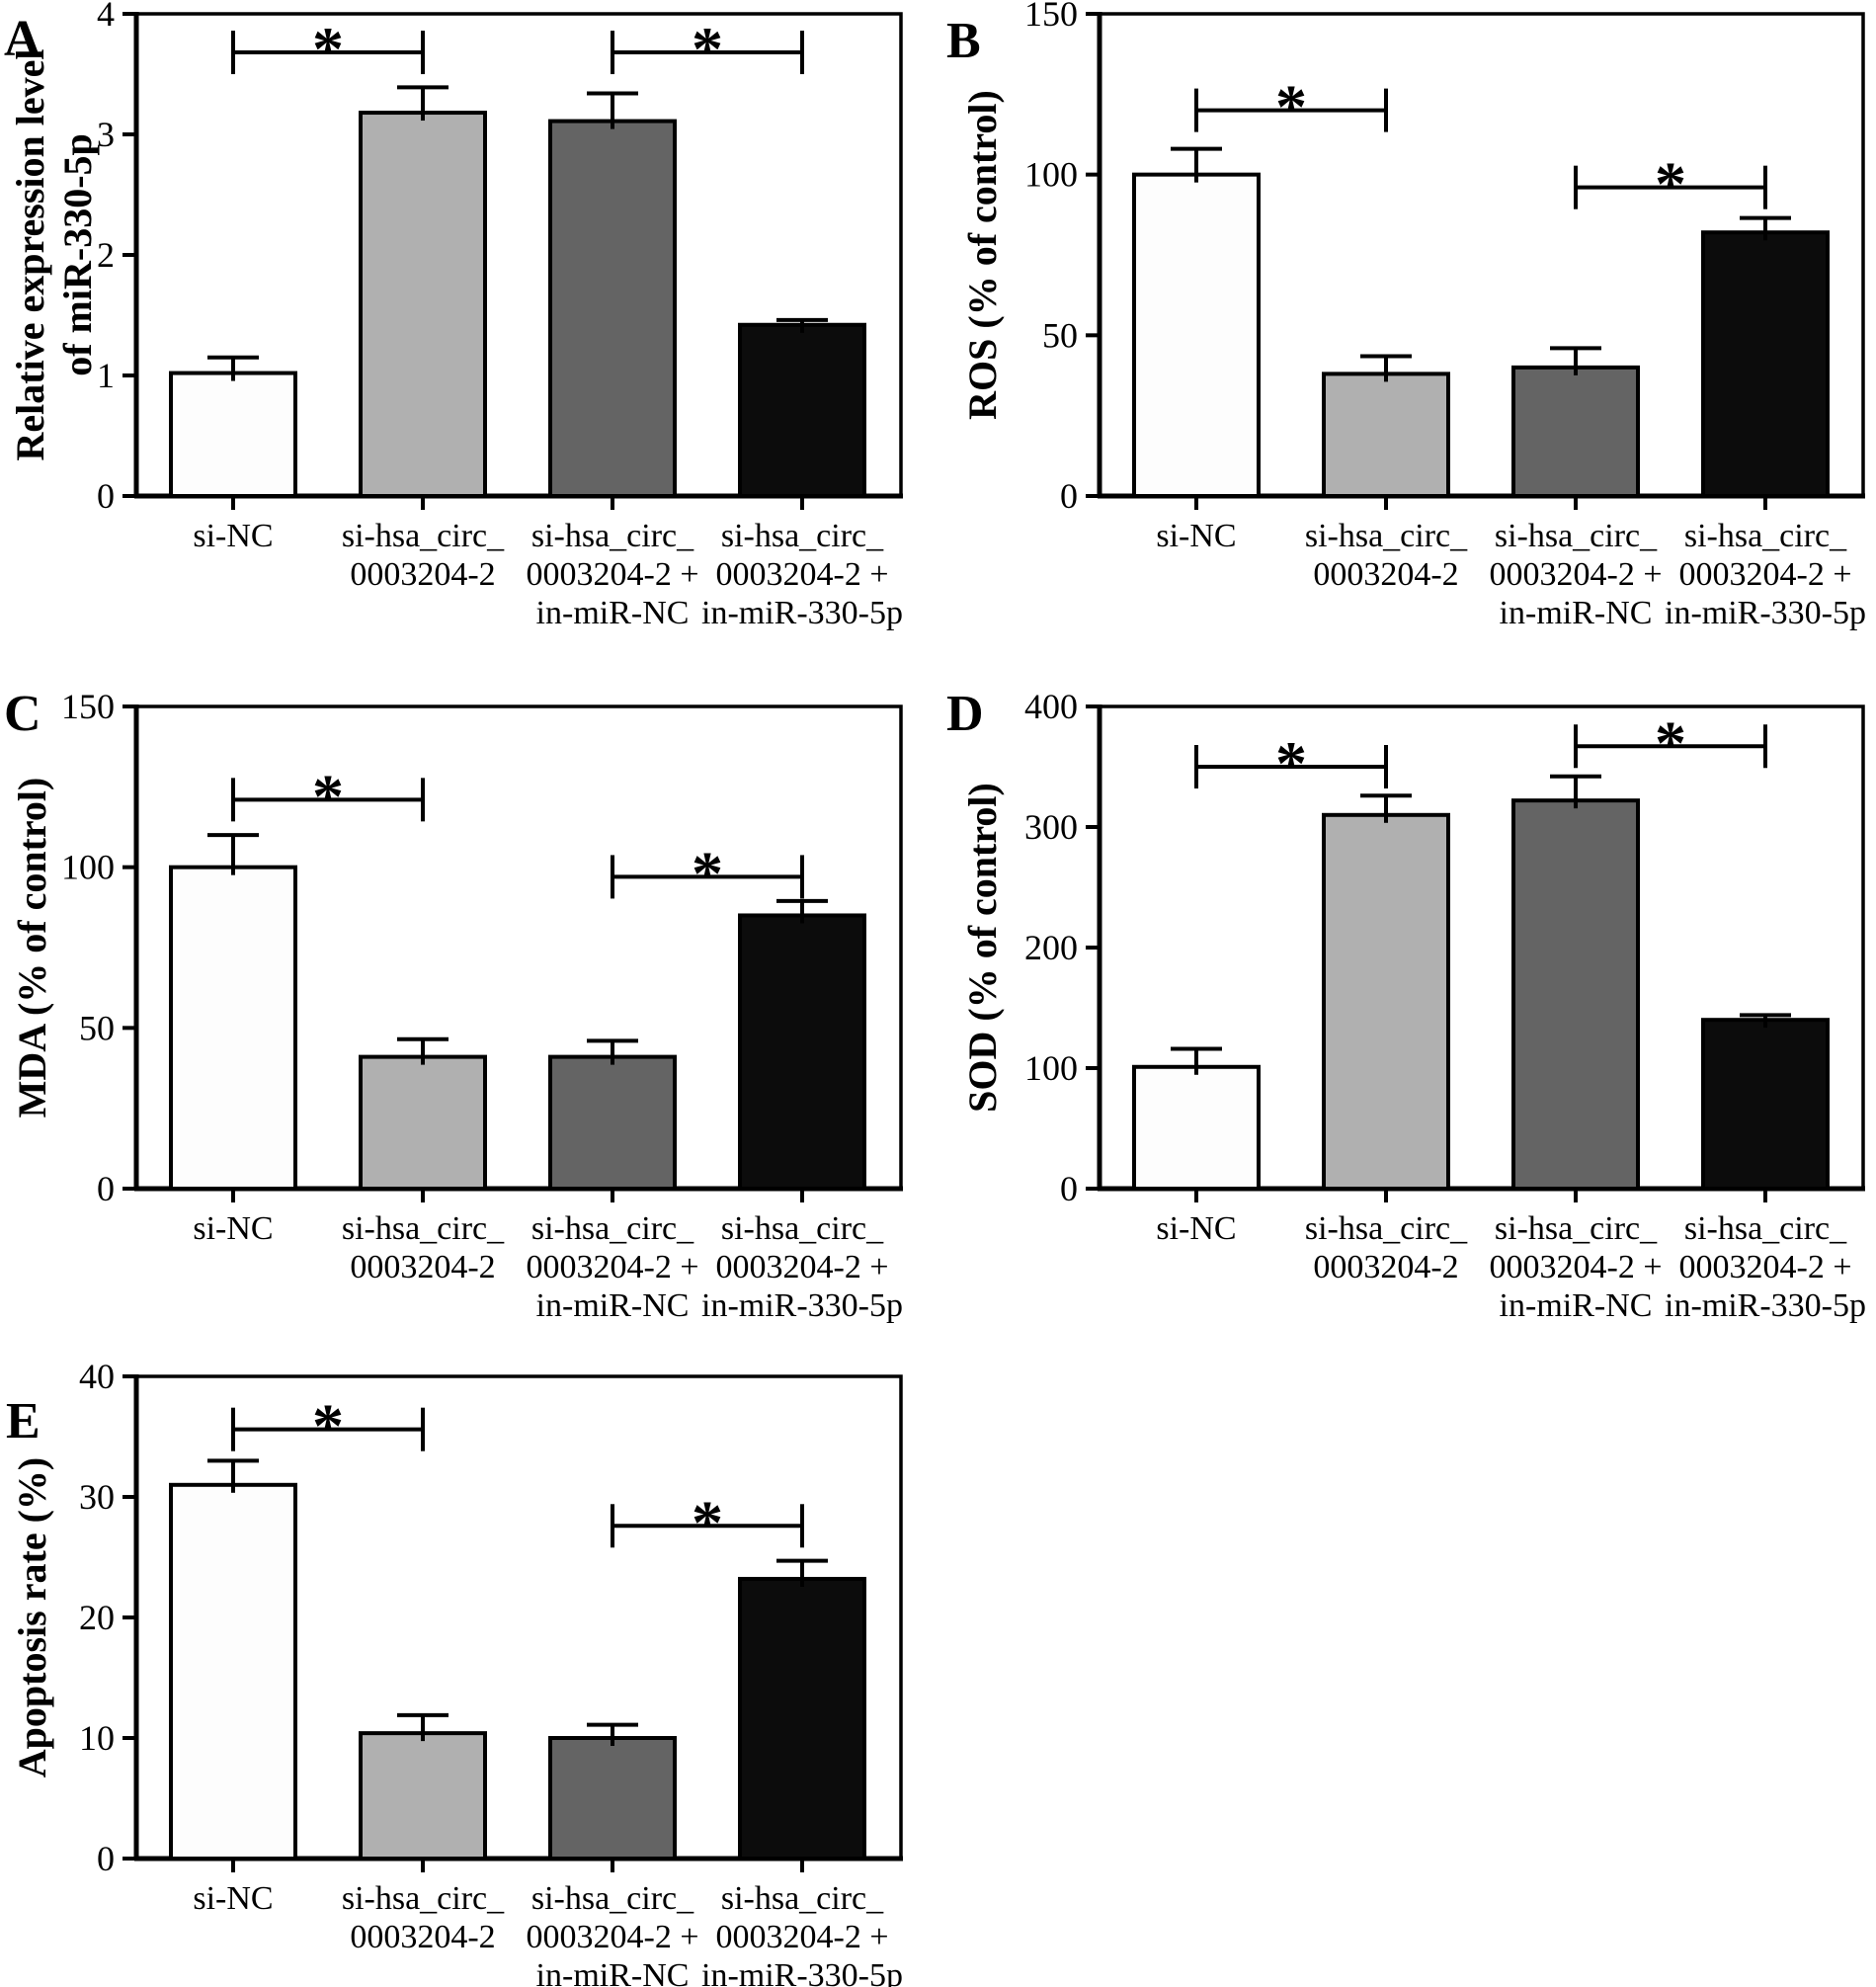 This screenshot has height=1987, width=1876. I want to click on y-tick-label: 50, so click(97, 1027).